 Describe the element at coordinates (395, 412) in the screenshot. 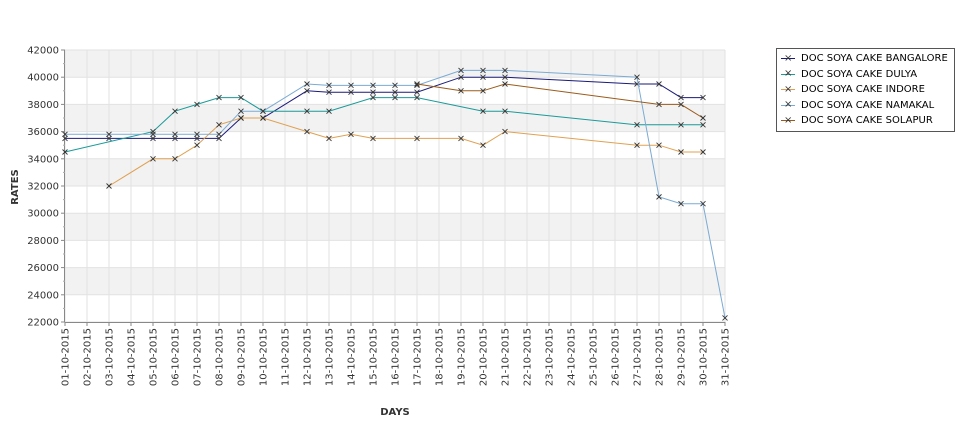

I see `x-axis-title: DAYS` at that location.